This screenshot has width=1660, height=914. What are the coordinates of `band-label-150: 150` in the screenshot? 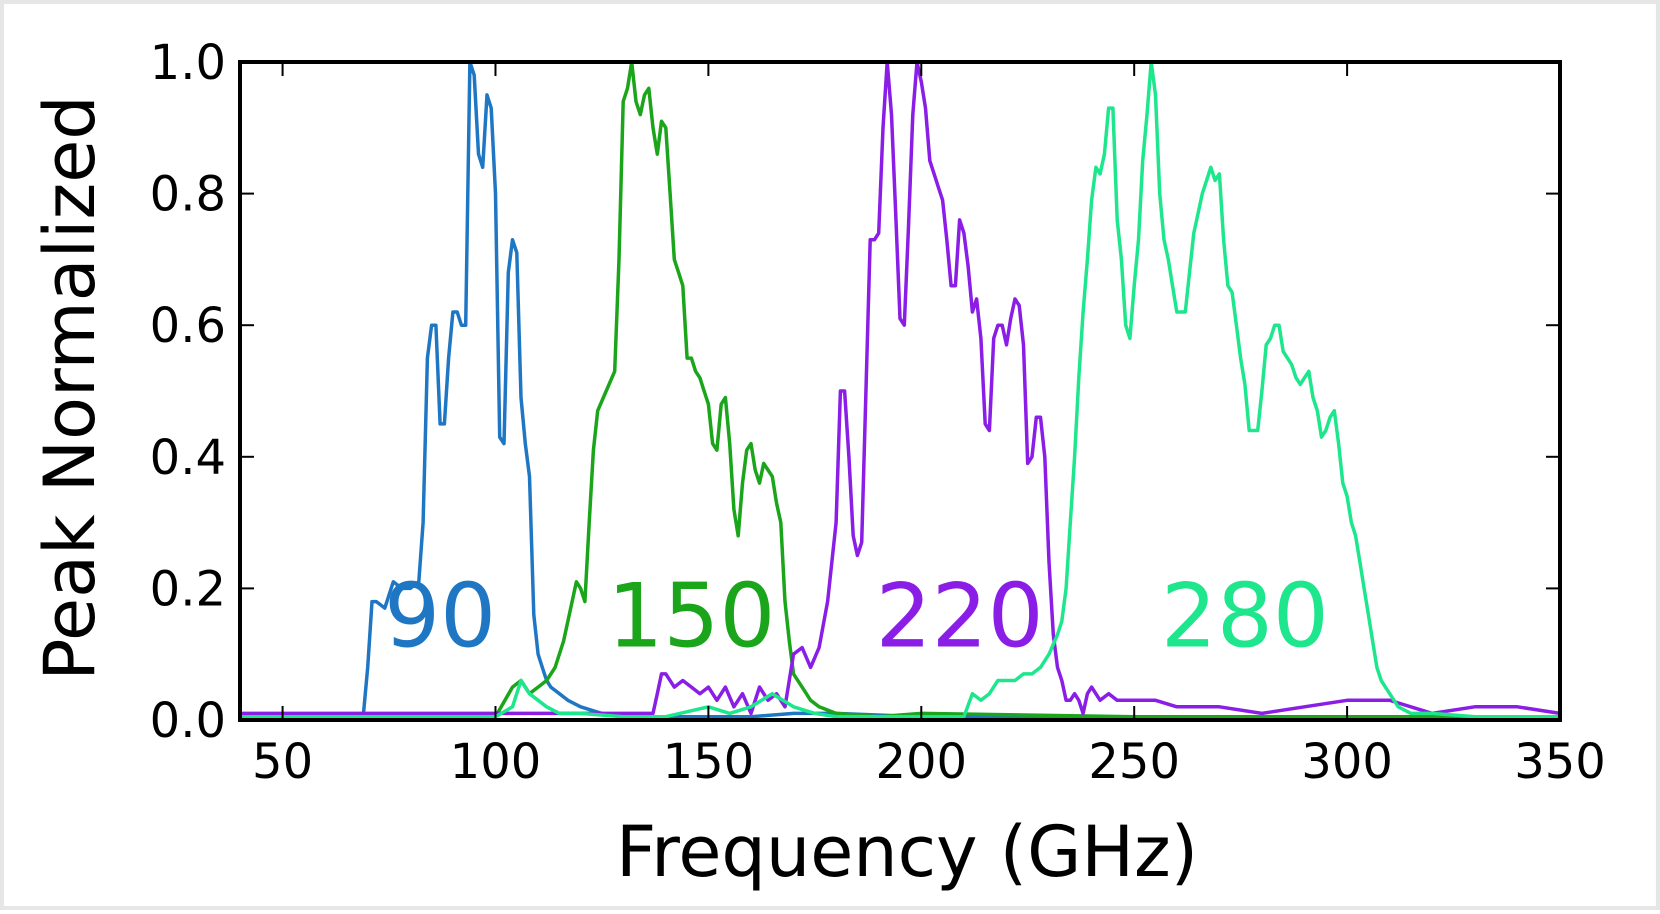 It's located at (691, 616).